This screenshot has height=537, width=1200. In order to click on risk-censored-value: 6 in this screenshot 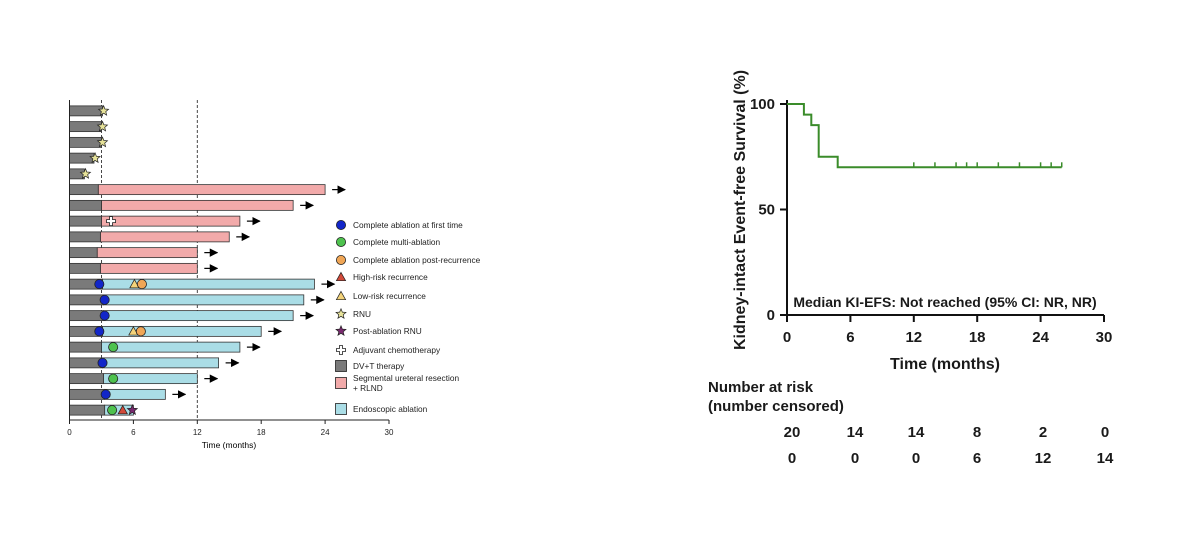, I will do `click(977, 458)`.